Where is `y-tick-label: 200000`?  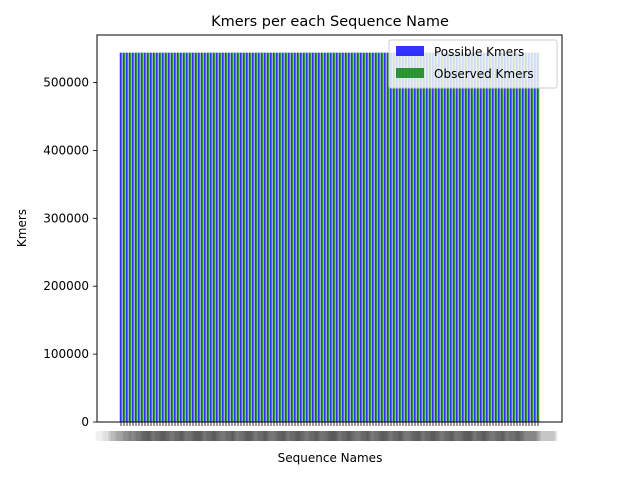
y-tick-label: 200000 is located at coordinates (66, 286).